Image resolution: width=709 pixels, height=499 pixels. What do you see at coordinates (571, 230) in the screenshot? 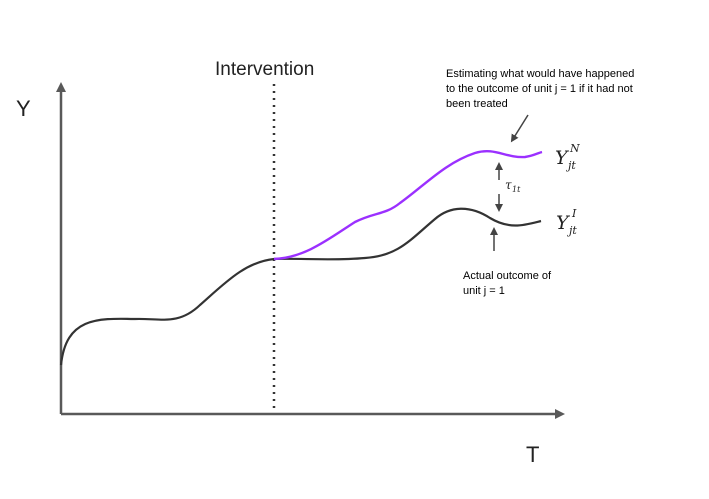
I see `actual-label-subscript: jt` at bounding box center [571, 230].